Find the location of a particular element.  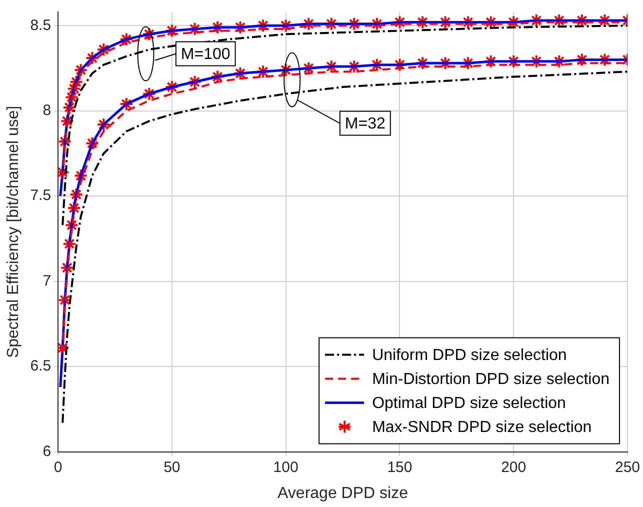

legend-label: Max-SNDR DPD size selection is located at coordinates (482, 427).